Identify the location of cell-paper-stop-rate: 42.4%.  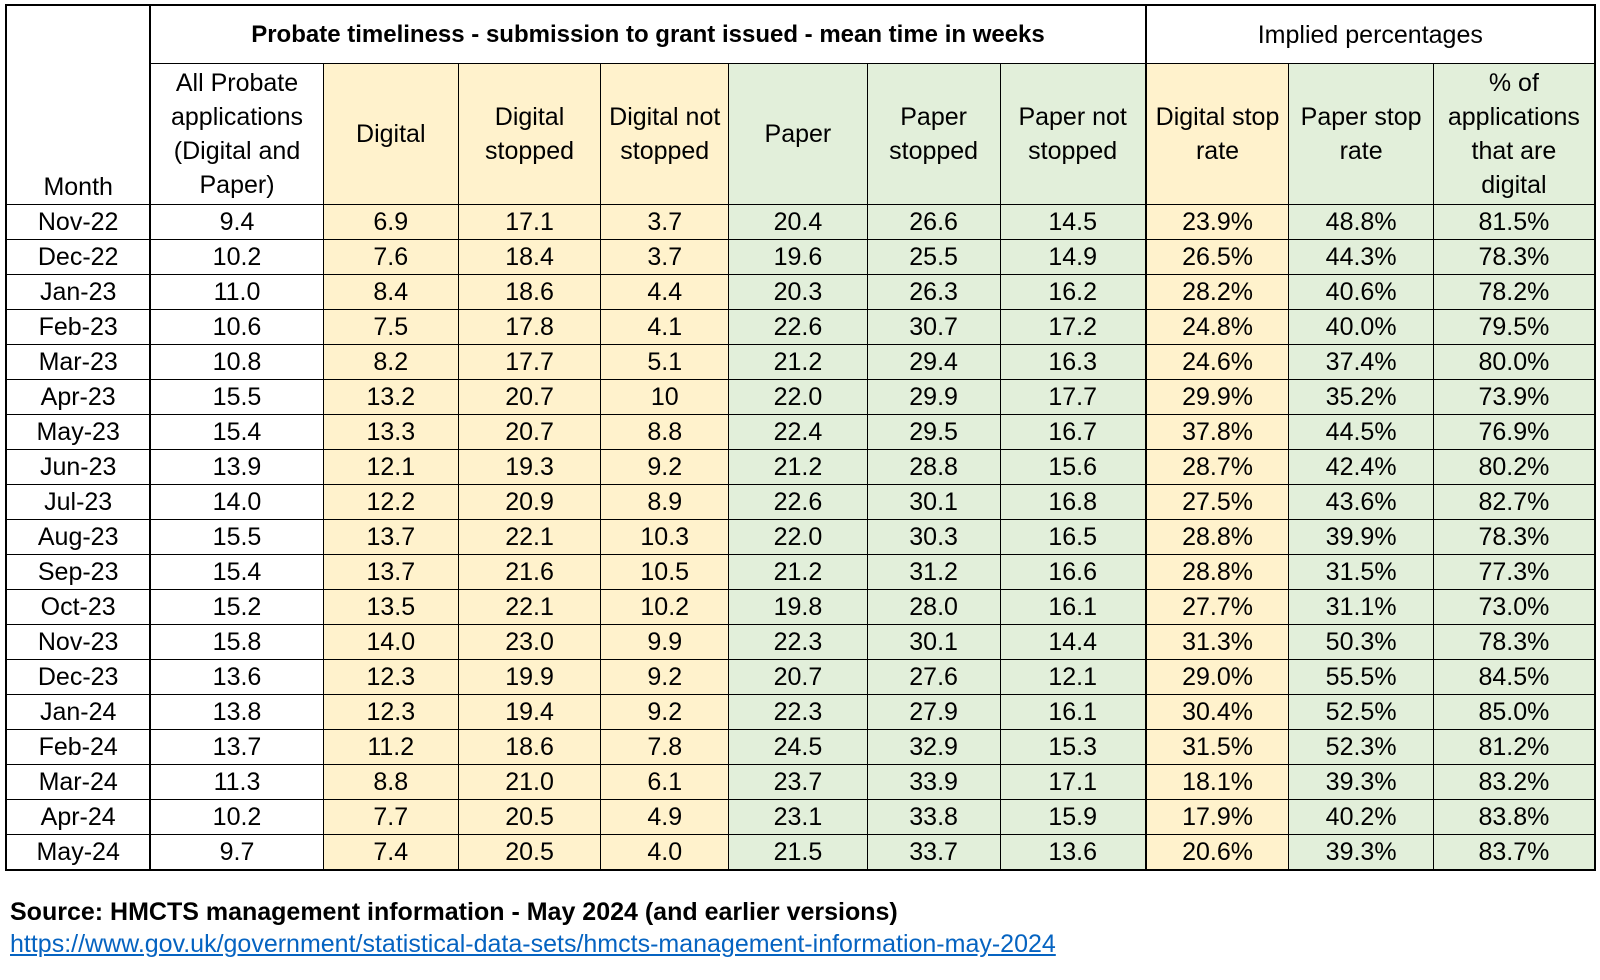
(1361, 467).